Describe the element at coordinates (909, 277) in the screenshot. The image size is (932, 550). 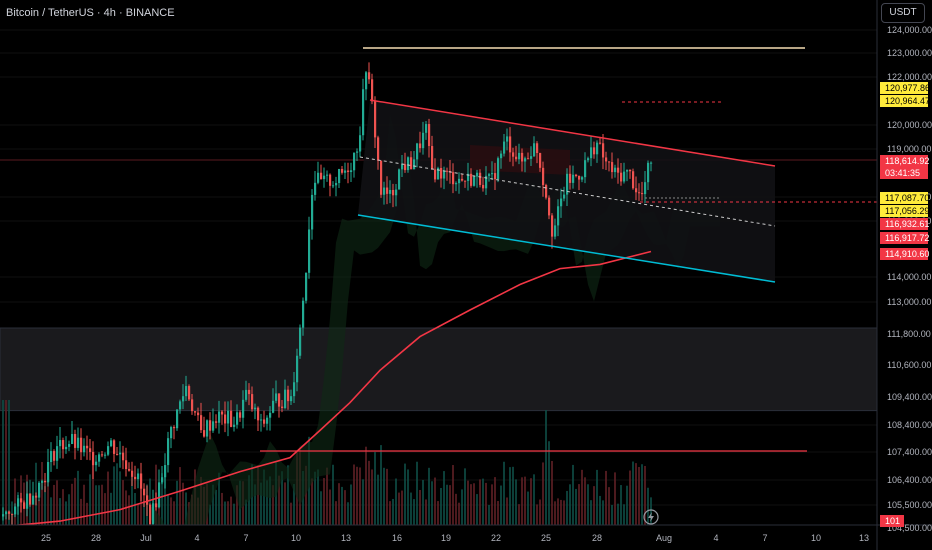
I see `y-tick-label: 114,000.00` at that location.